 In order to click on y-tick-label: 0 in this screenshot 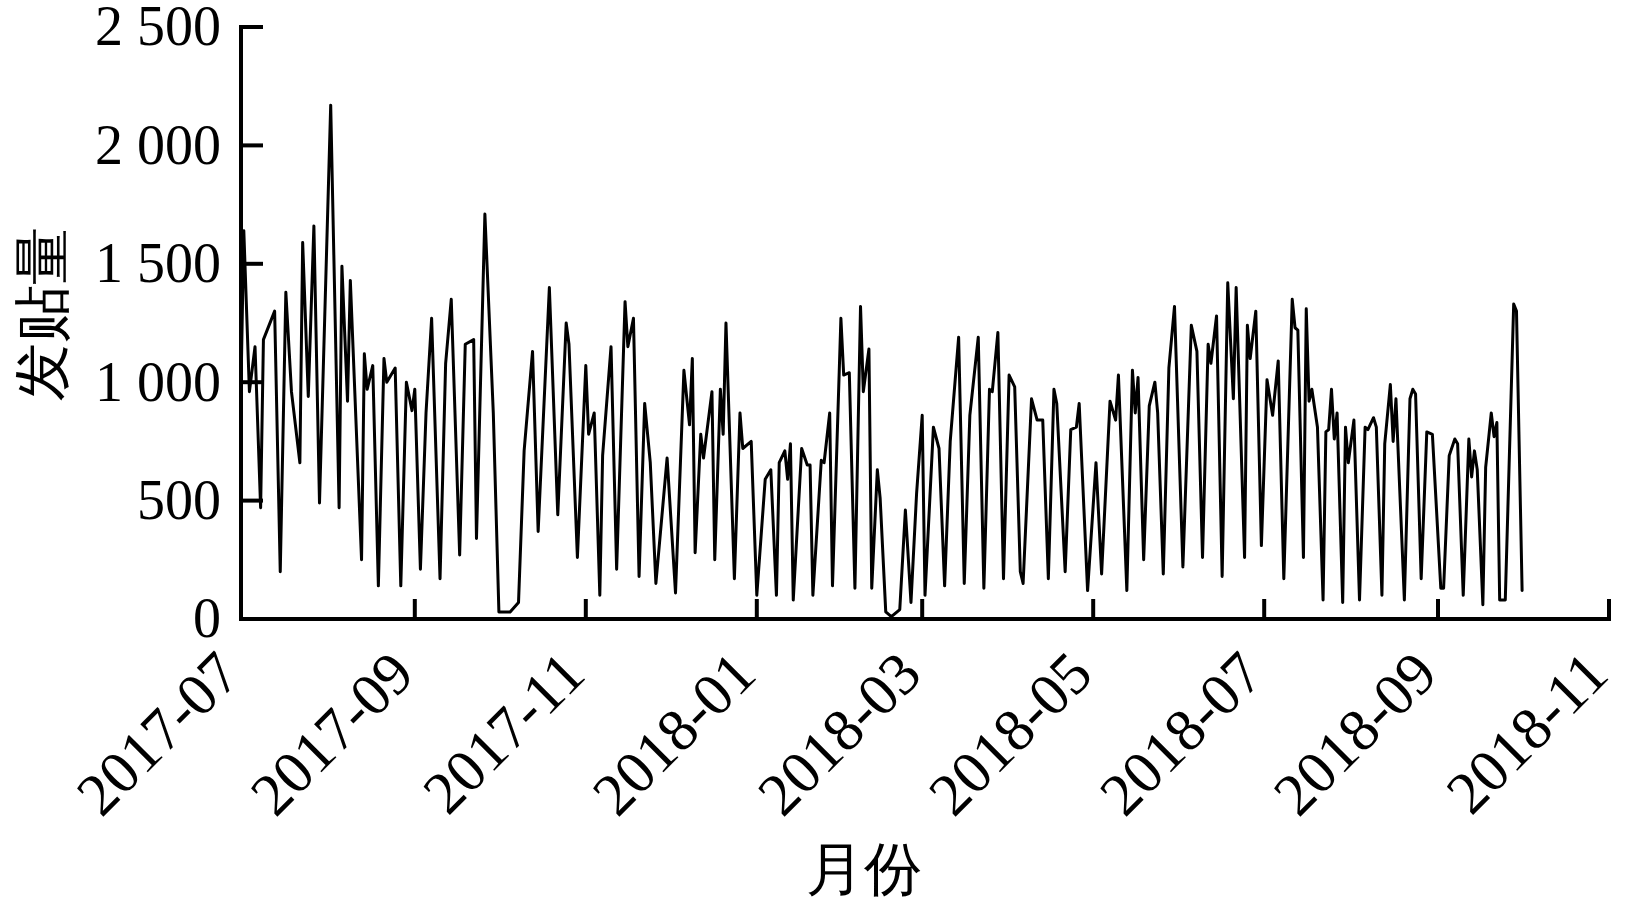, I will do `click(207, 618)`.